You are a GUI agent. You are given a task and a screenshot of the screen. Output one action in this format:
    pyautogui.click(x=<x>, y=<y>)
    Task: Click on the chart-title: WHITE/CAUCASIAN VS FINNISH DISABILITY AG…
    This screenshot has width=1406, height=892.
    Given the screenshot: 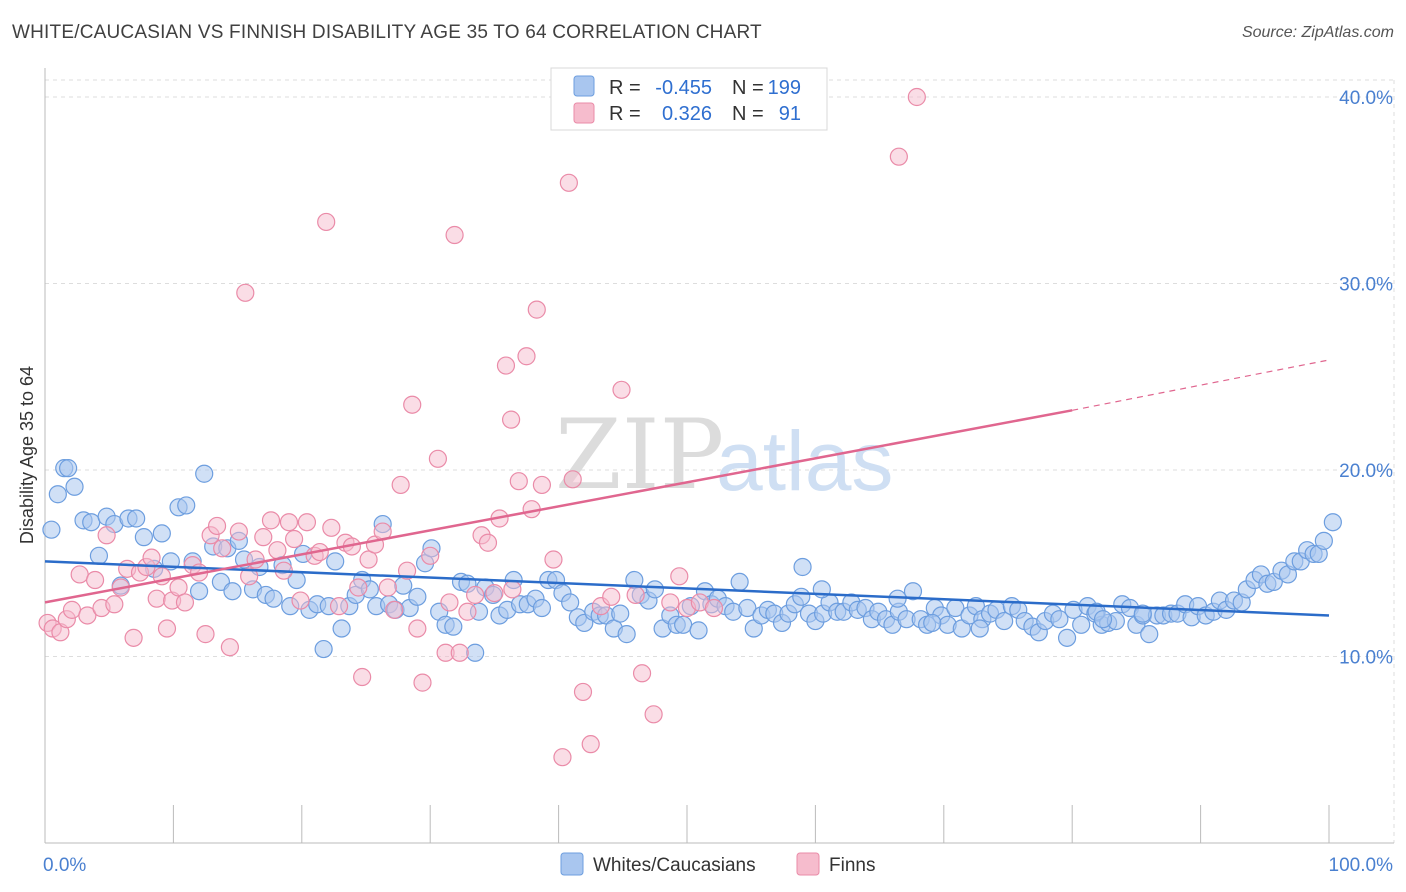 What is the action you would take?
    pyautogui.click(x=387, y=32)
    